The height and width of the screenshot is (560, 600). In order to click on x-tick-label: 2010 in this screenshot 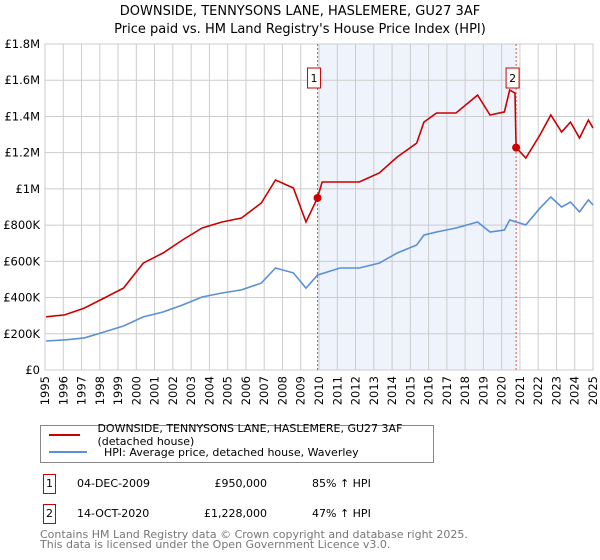, I will do `click(319, 390)`.